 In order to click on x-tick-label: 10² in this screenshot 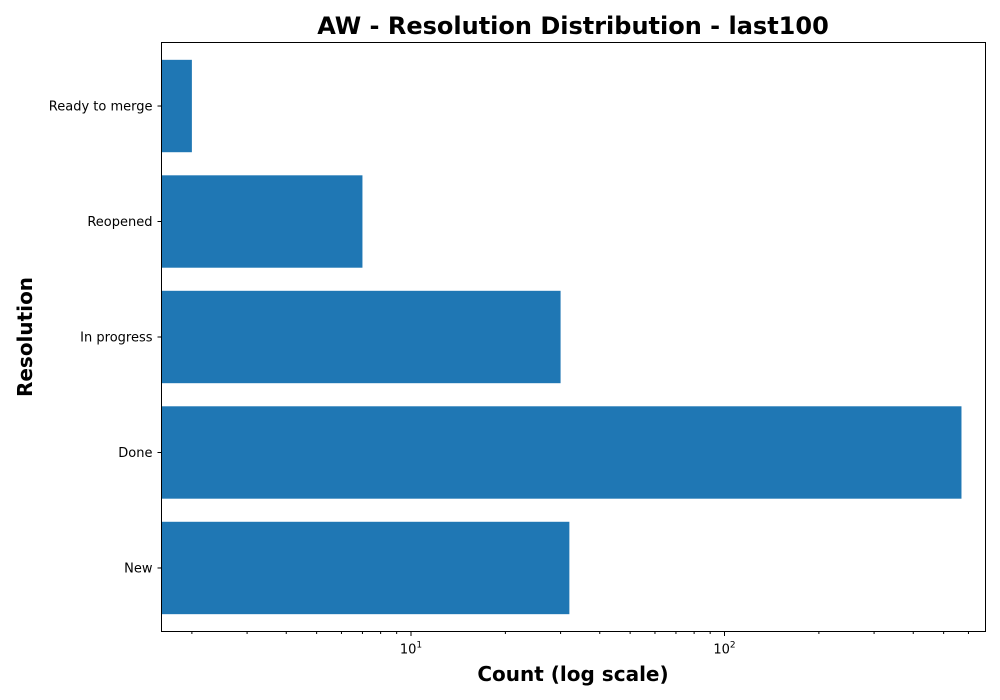, I will do `click(724, 649)`.